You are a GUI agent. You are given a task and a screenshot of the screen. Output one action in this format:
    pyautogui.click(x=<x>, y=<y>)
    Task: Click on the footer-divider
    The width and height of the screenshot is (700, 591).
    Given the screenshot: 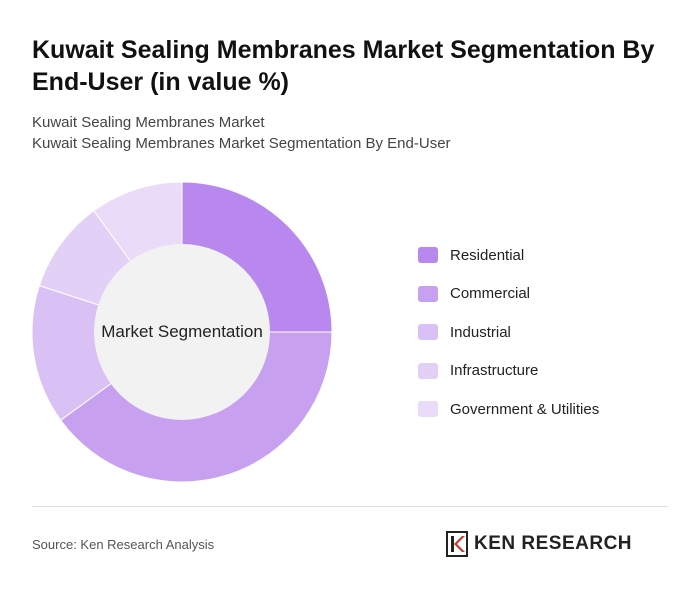 What is the action you would take?
    pyautogui.click(x=350, y=506)
    